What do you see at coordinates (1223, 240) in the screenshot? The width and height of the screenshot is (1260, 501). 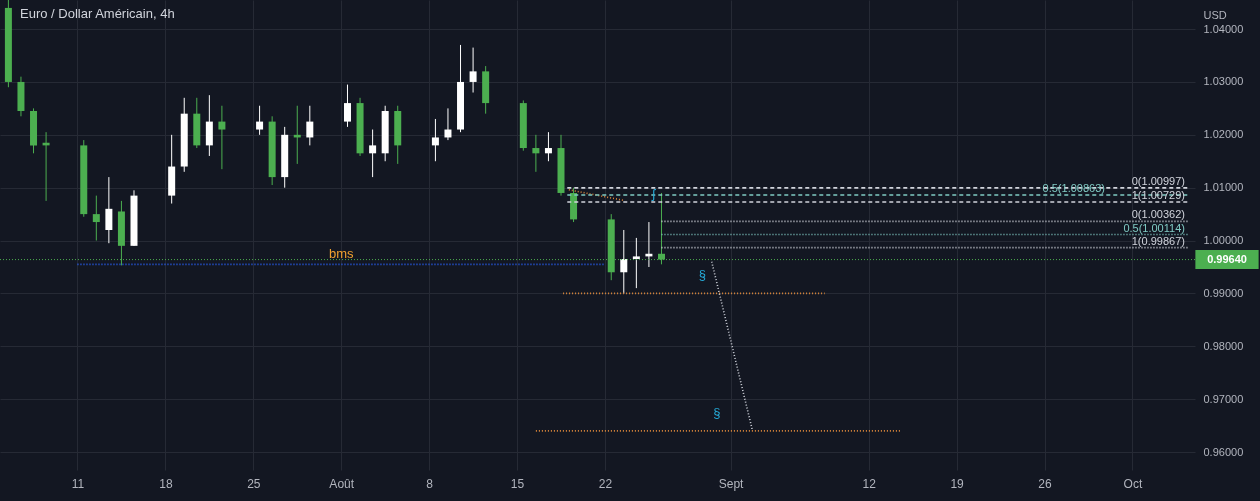 I see `y-tick-label: 1.00000` at bounding box center [1223, 240].